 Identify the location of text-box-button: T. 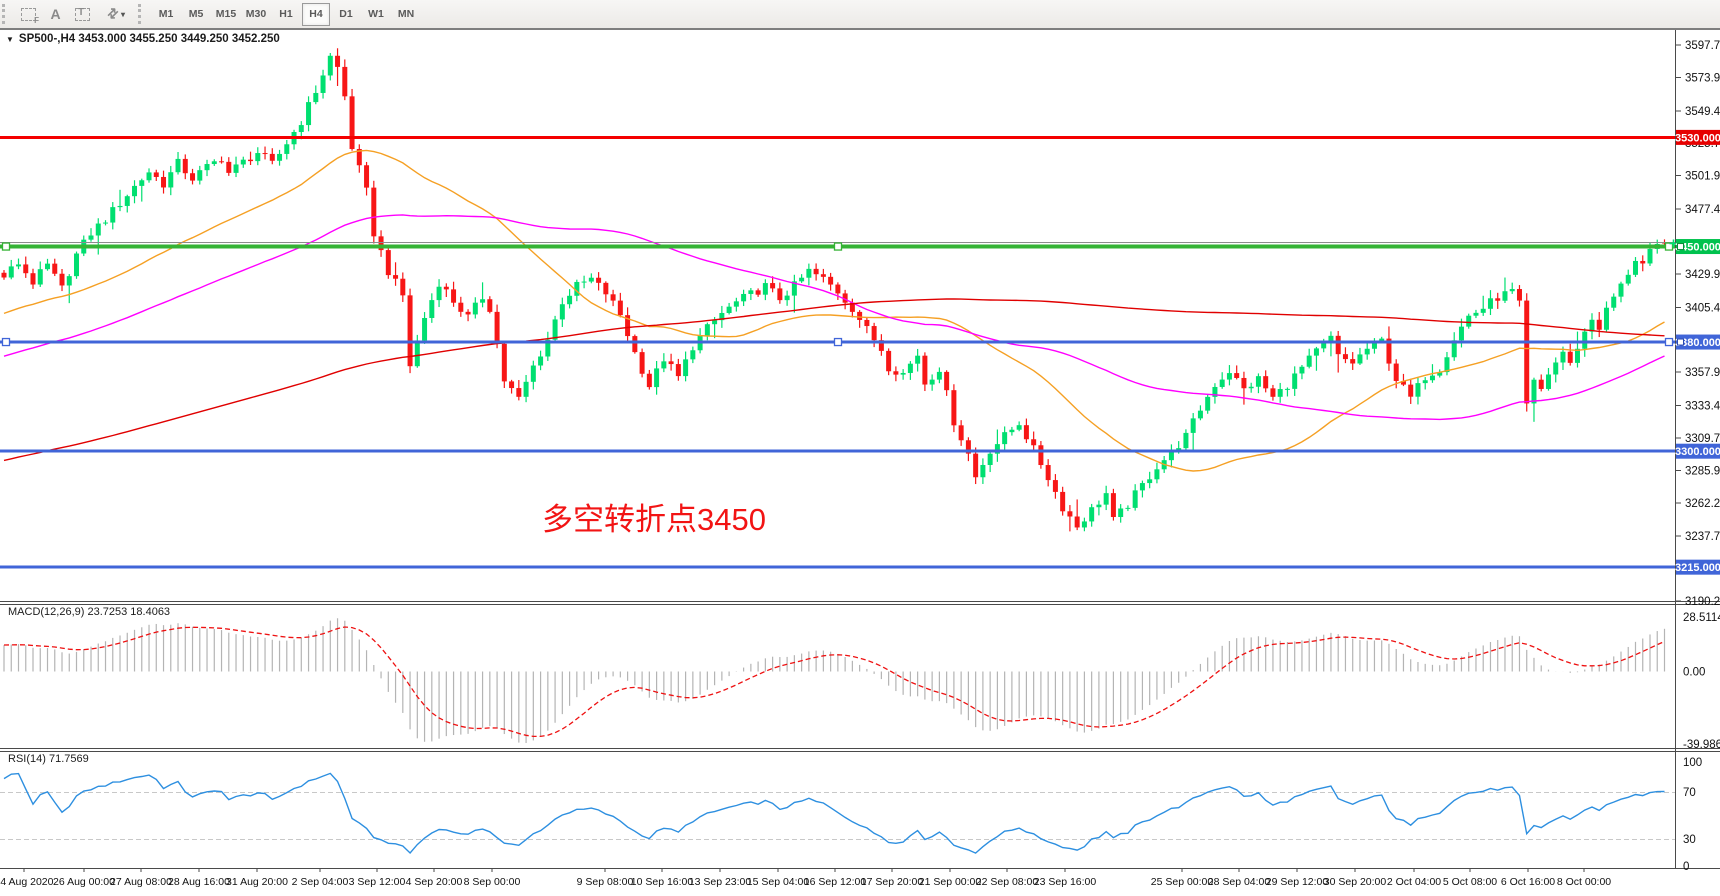
(82, 14).